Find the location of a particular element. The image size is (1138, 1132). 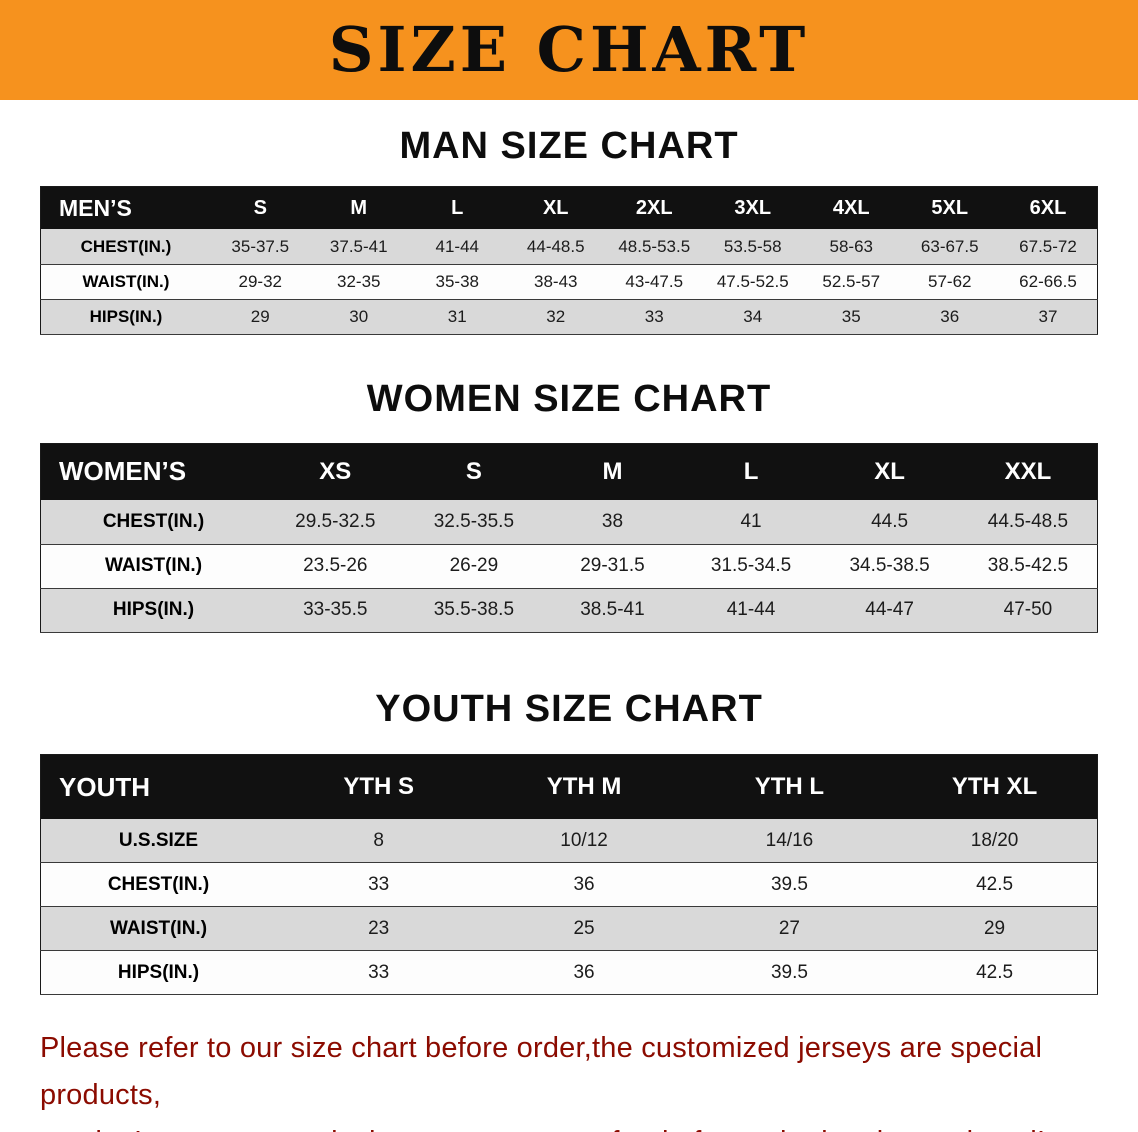

table-row: U.S.SIZE 8 10/12 14/16 18/20 is located at coordinates (569, 840).